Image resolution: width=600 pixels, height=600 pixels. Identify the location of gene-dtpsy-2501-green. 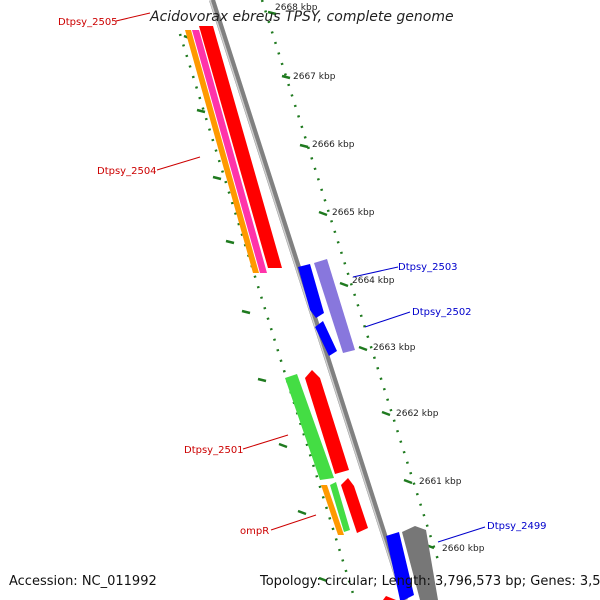
(309, 427).